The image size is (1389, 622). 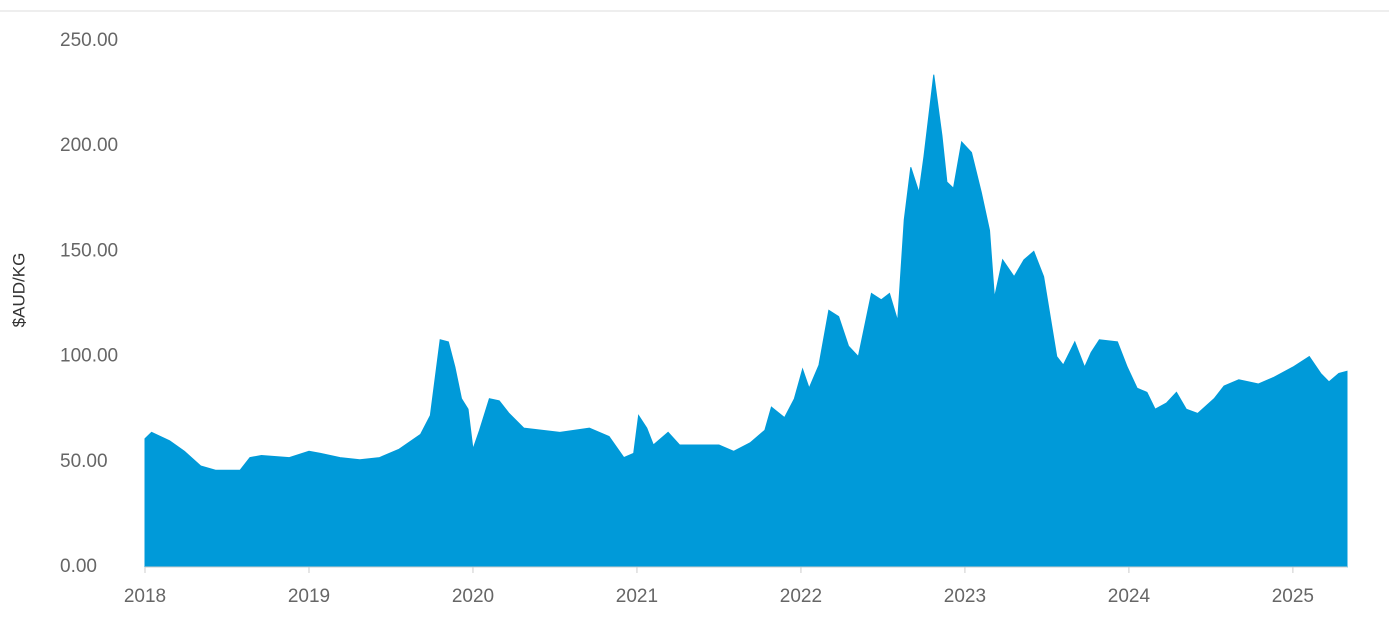 What do you see at coordinates (309, 596) in the screenshot?
I see `x-tick-label: 2019` at bounding box center [309, 596].